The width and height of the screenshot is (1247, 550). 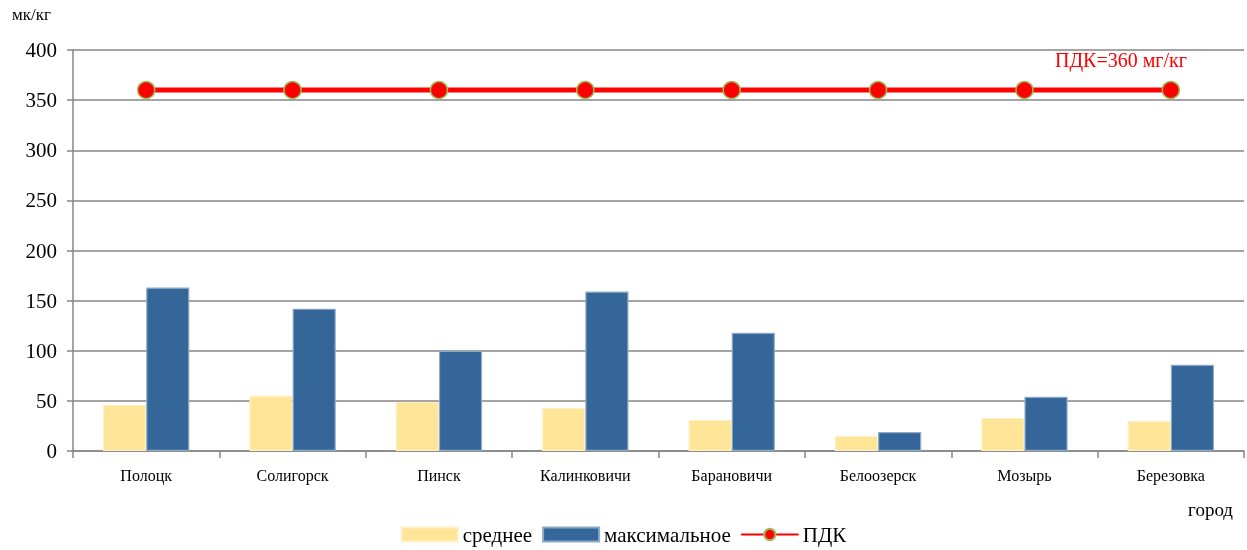 I want to click on y-tick-label: 300, so click(x=41, y=150).